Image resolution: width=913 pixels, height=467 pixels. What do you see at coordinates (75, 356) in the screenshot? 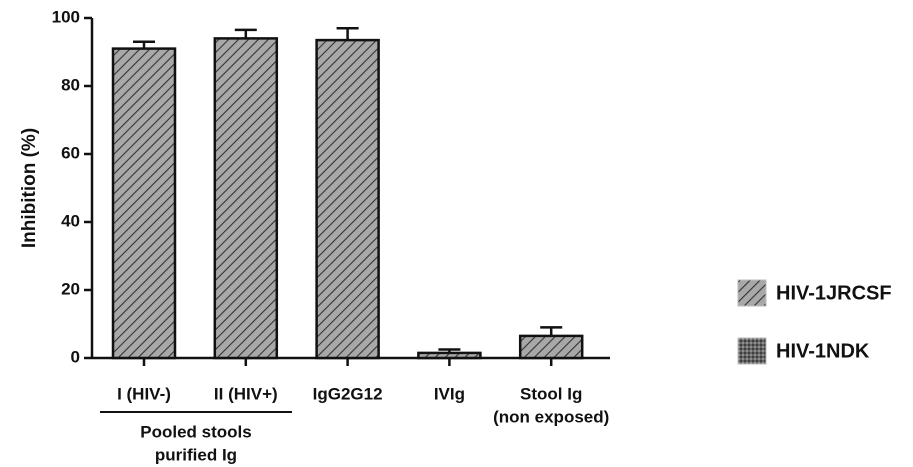
I see `y-tick-label: 0` at bounding box center [75, 356].